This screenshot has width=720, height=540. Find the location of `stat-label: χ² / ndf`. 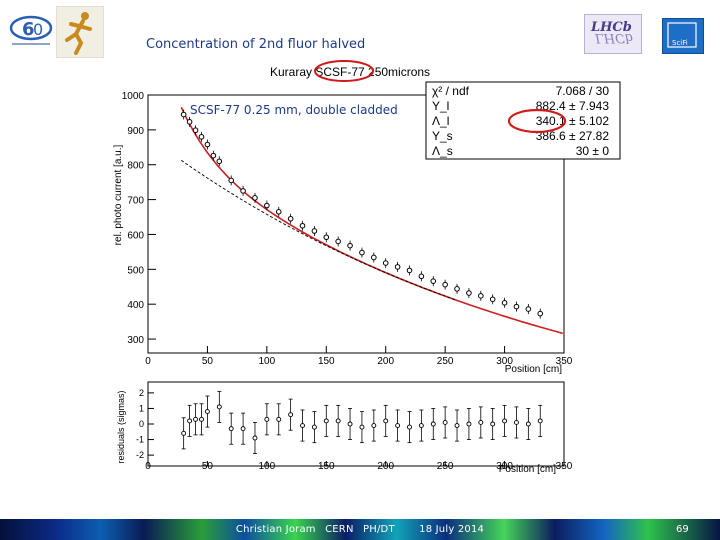

stat-label: χ² / ndf is located at coordinates (451, 91).